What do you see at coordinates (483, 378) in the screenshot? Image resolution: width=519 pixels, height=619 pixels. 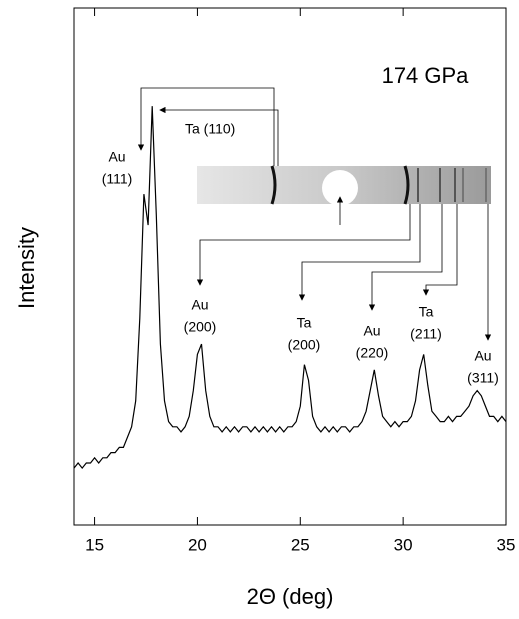 I see `peak-label: (311)` at bounding box center [483, 378].